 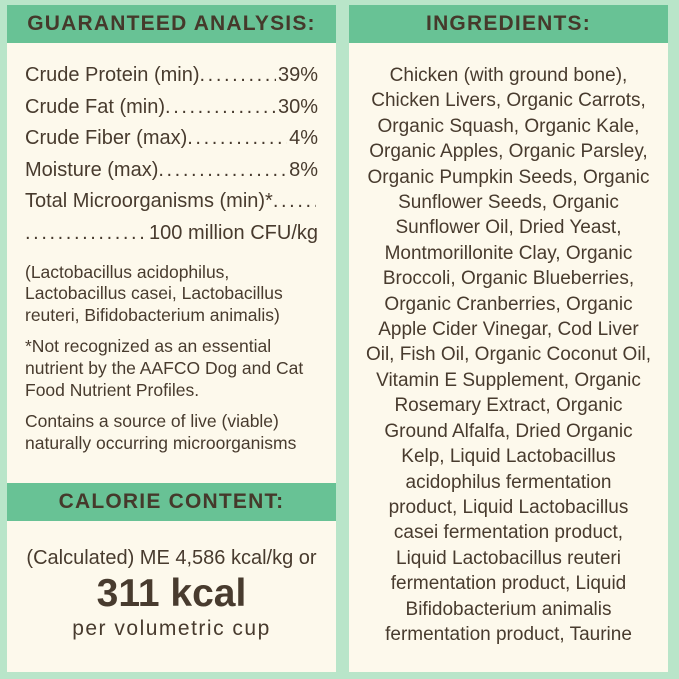 What do you see at coordinates (508, 482) in the screenshot?
I see `ingredients-line: acidophilus fermentation` at bounding box center [508, 482].